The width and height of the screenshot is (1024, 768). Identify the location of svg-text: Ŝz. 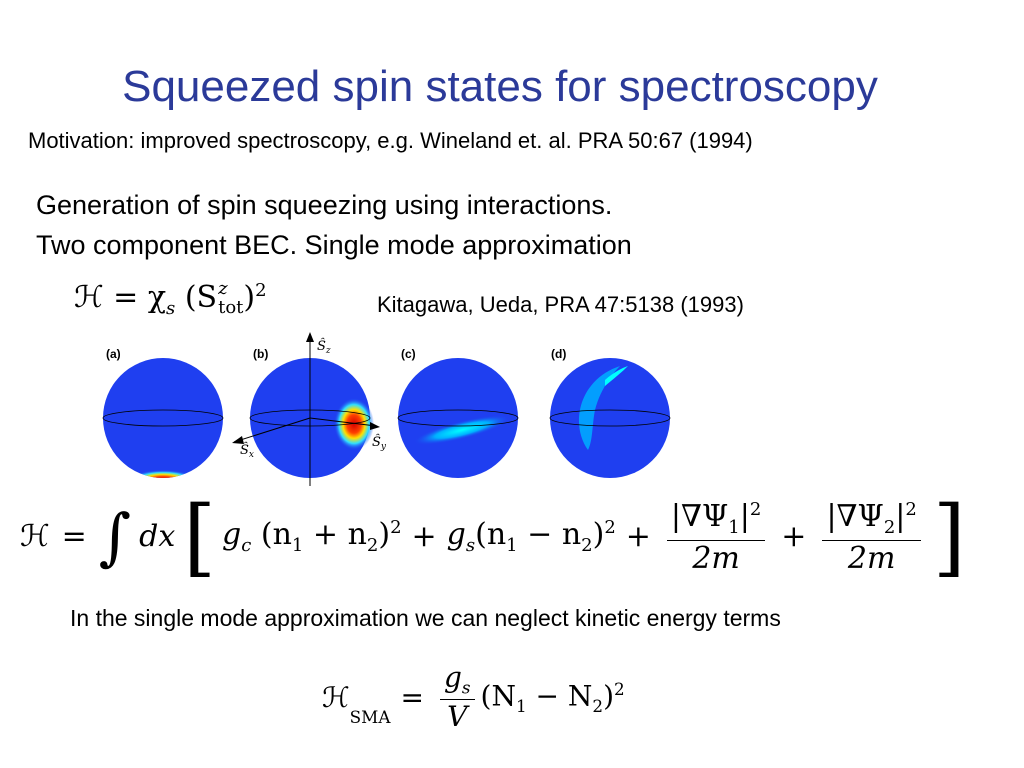
(324, 346).